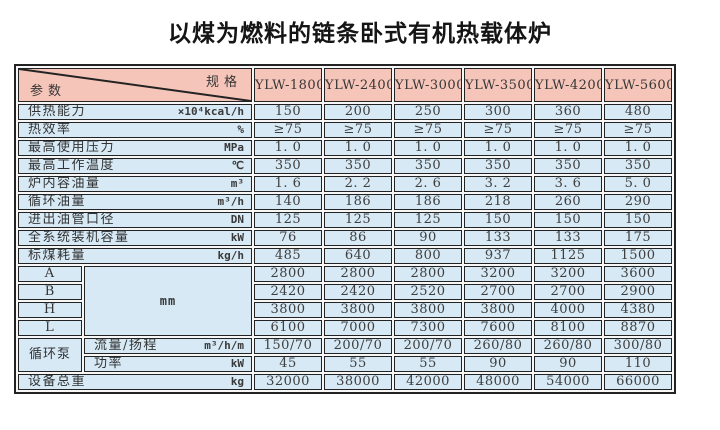  I want to click on value-cell: 3600, so click(638, 274).